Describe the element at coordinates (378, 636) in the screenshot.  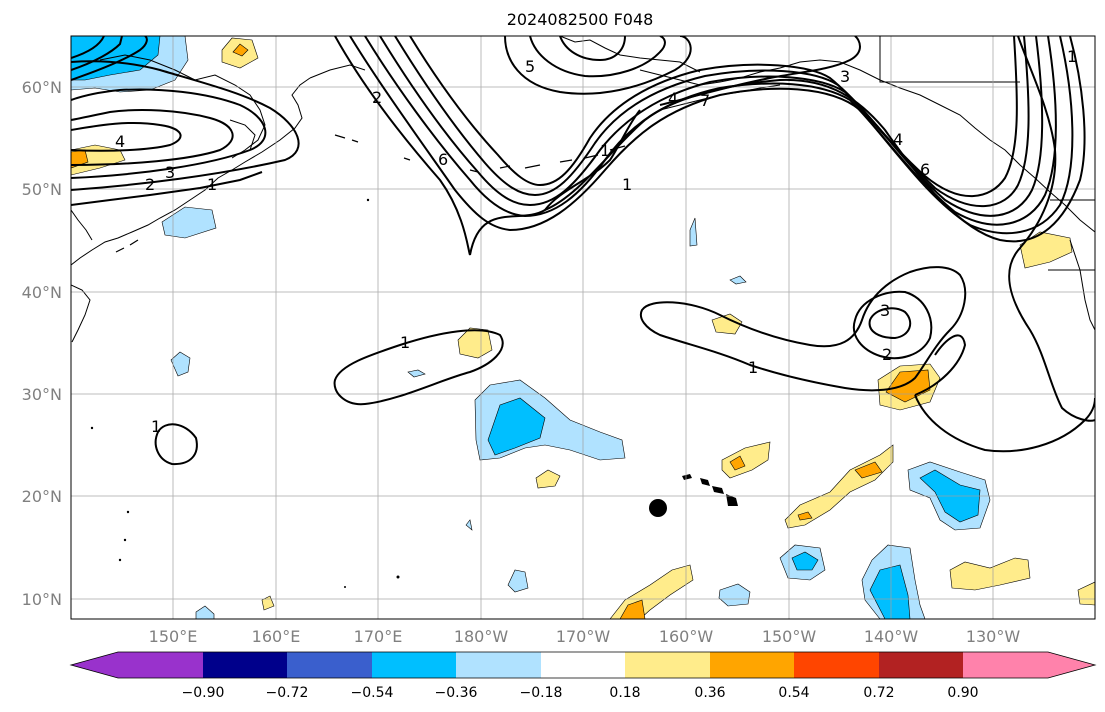
I see `lon-tick-label: 170°E` at that location.